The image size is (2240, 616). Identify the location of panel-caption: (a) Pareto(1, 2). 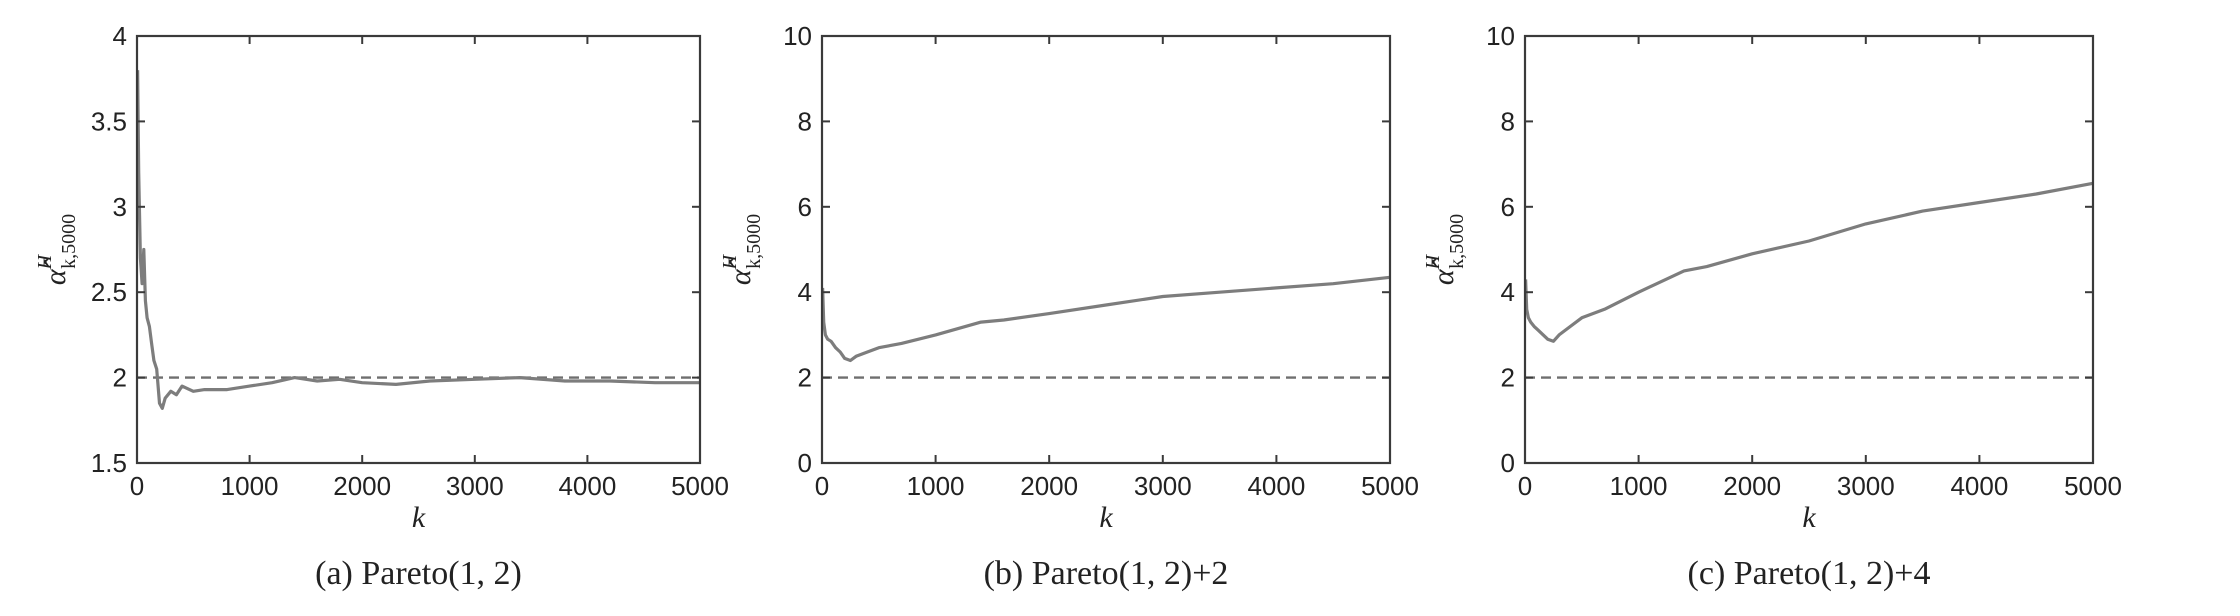
(418, 573).